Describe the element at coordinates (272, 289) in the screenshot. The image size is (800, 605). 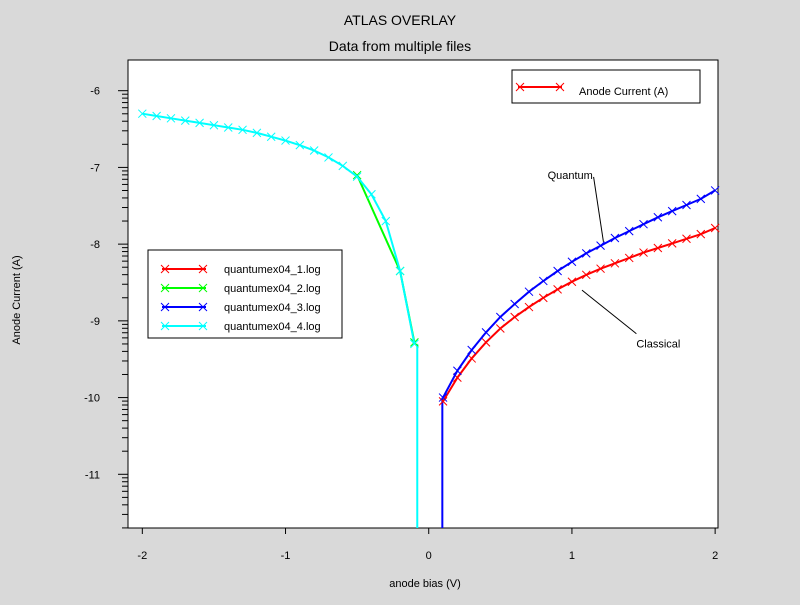
I see `legend-label: quantumex04_2.log` at that location.